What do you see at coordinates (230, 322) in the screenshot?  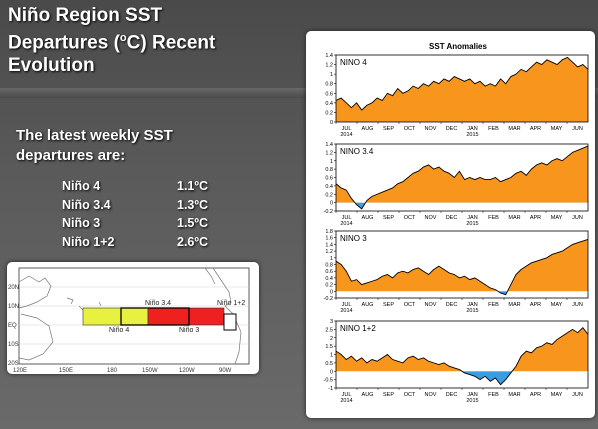 I see `nino12-region` at bounding box center [230, 322].